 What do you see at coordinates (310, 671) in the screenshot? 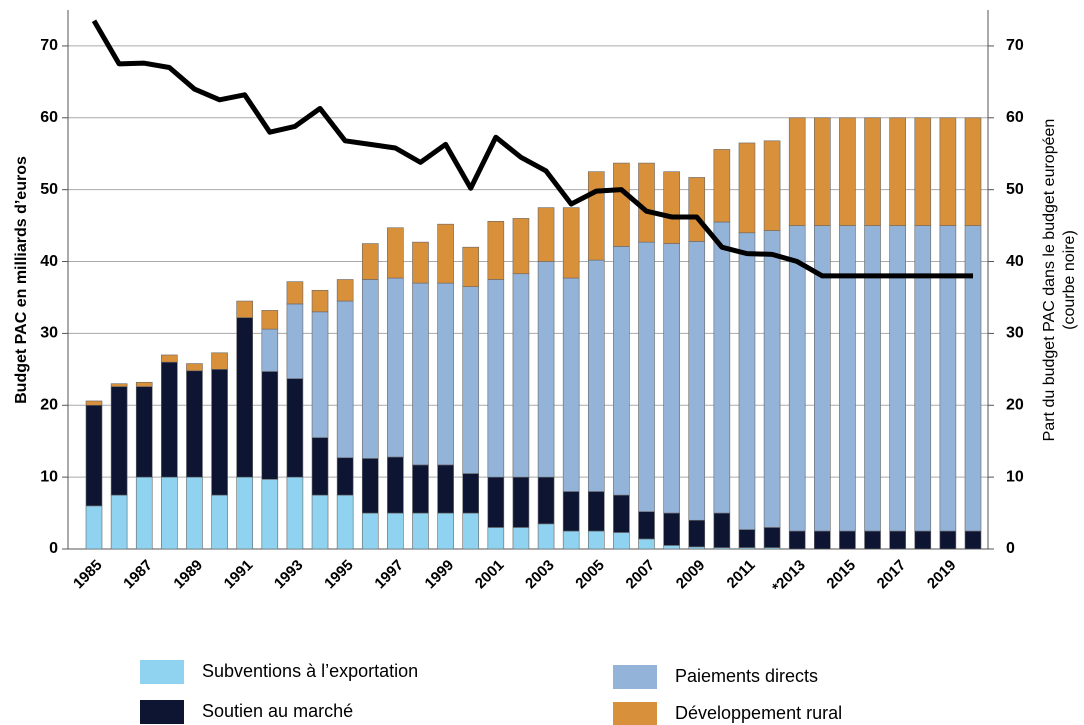
I see `legend-label: Subventions à l’exportation` at bounding box center [310, 671].